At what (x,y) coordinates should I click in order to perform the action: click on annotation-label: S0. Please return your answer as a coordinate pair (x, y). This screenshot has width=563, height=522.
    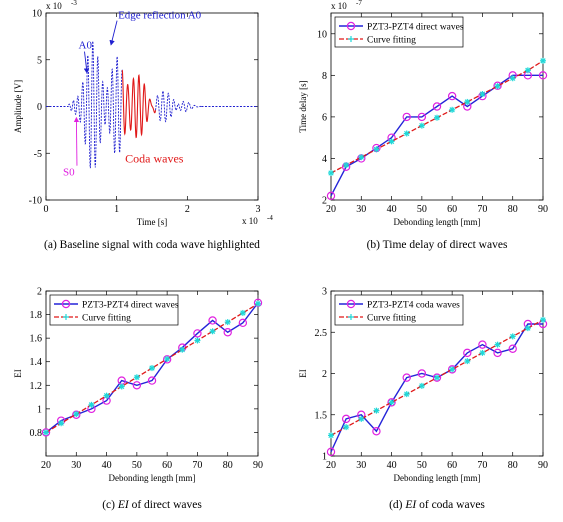
    Looking at the image, I should click on (69, 173).